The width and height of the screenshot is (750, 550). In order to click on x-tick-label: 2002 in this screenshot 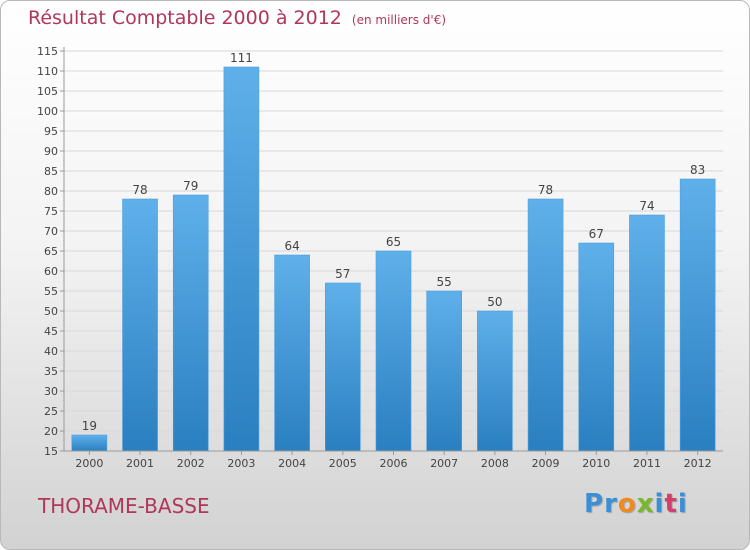, I will do `click(191, 463)`.